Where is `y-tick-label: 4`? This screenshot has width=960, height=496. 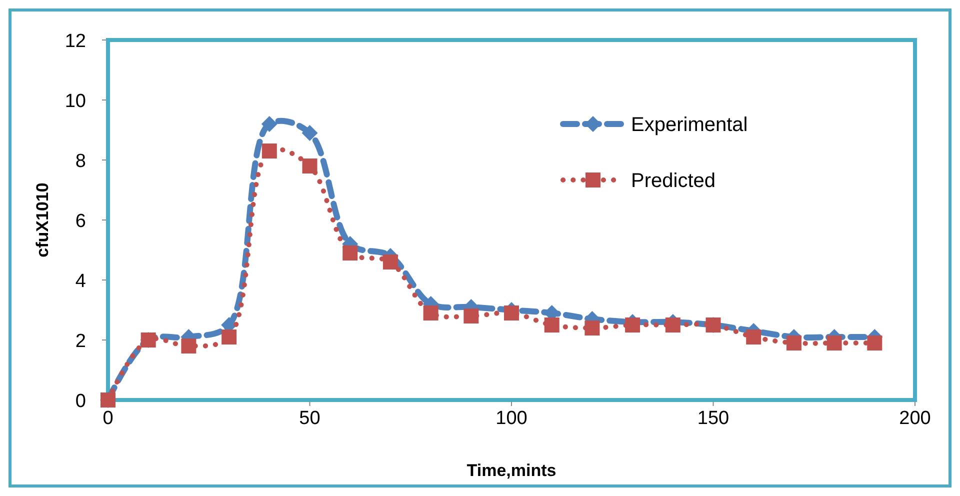
y-tick-label: 4 is located at coordinates (80, 281).